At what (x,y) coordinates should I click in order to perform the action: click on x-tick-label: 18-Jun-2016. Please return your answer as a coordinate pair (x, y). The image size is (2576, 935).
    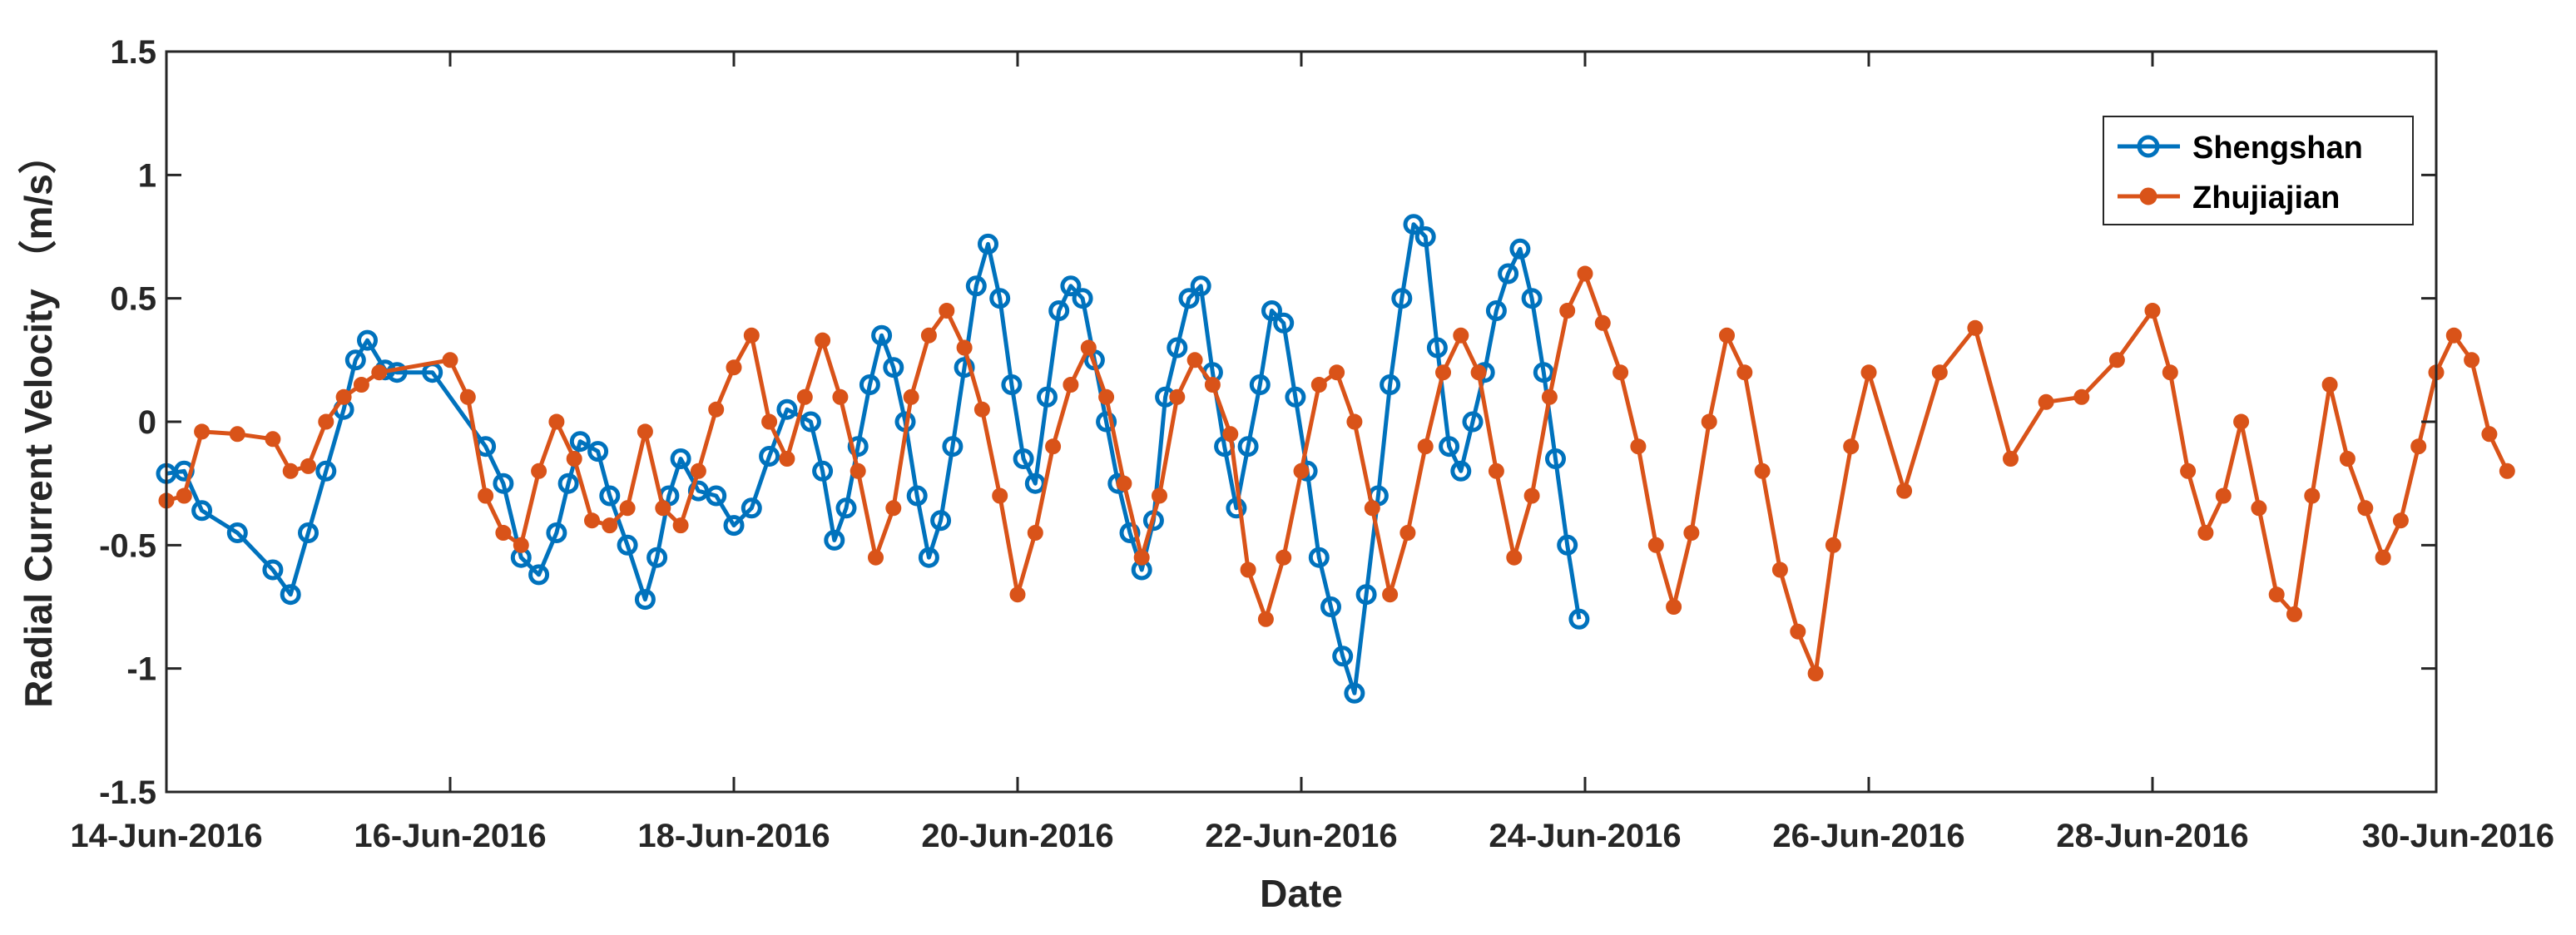
    Looking at the image, I should click on (734, 836).